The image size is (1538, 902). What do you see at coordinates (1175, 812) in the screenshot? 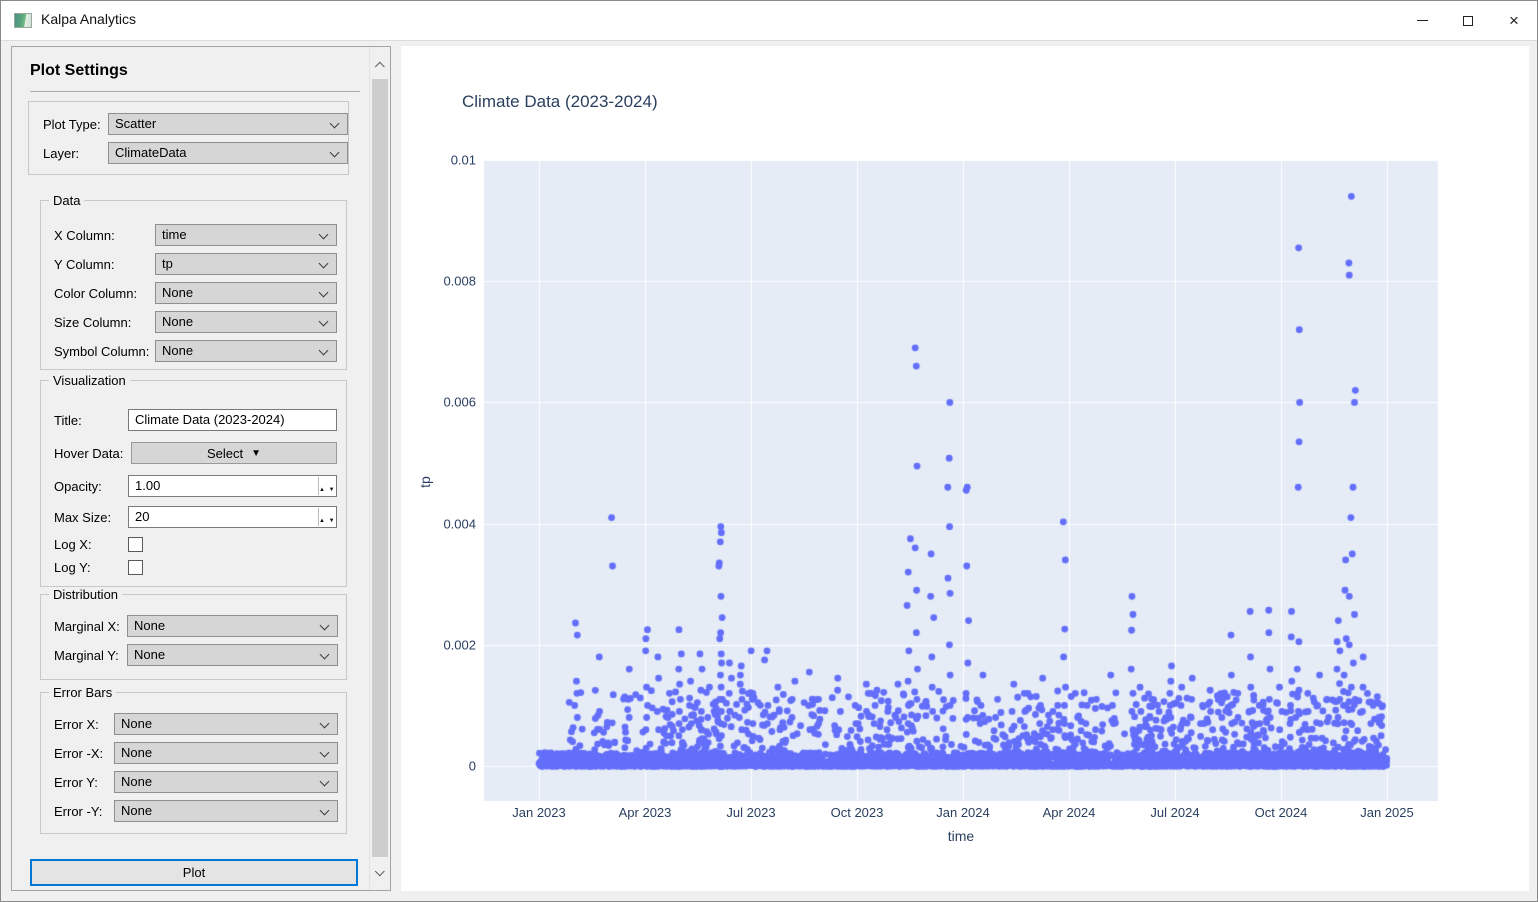
I see `x-tick-label: Jul 2024` at bounding box center [1175, 812].